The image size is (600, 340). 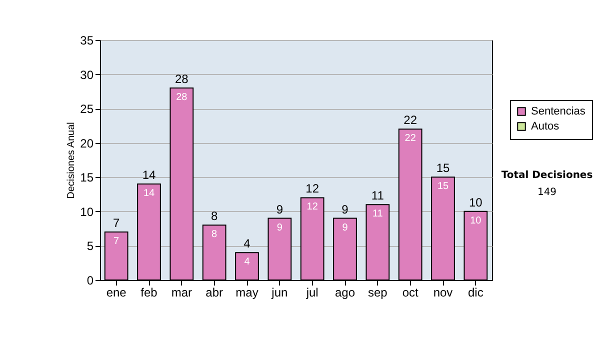 I want to click on y-tick-label: 0, so click(x=90, y=281).